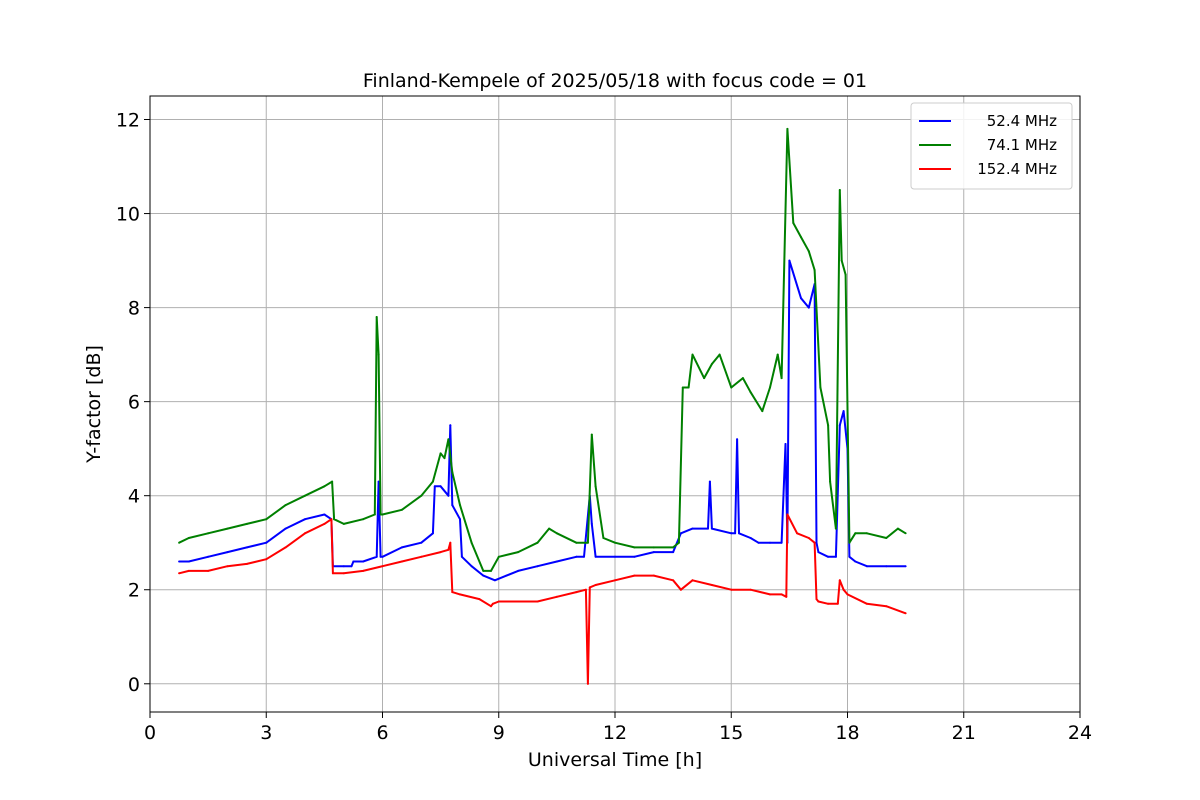 The image size is (1200, 800). Describe the element at coordinates (133, 403) in the screenshot. I see `y-axis-ticks: 0 2 4 6 8 10 12` at that location.